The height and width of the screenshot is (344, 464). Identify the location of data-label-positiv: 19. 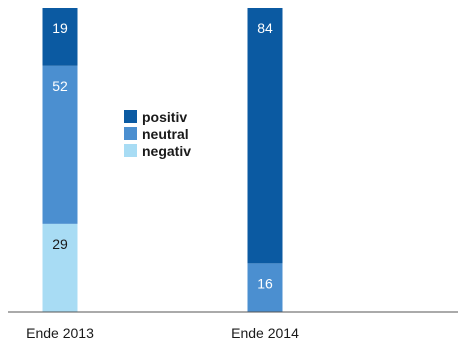
(60, 28).